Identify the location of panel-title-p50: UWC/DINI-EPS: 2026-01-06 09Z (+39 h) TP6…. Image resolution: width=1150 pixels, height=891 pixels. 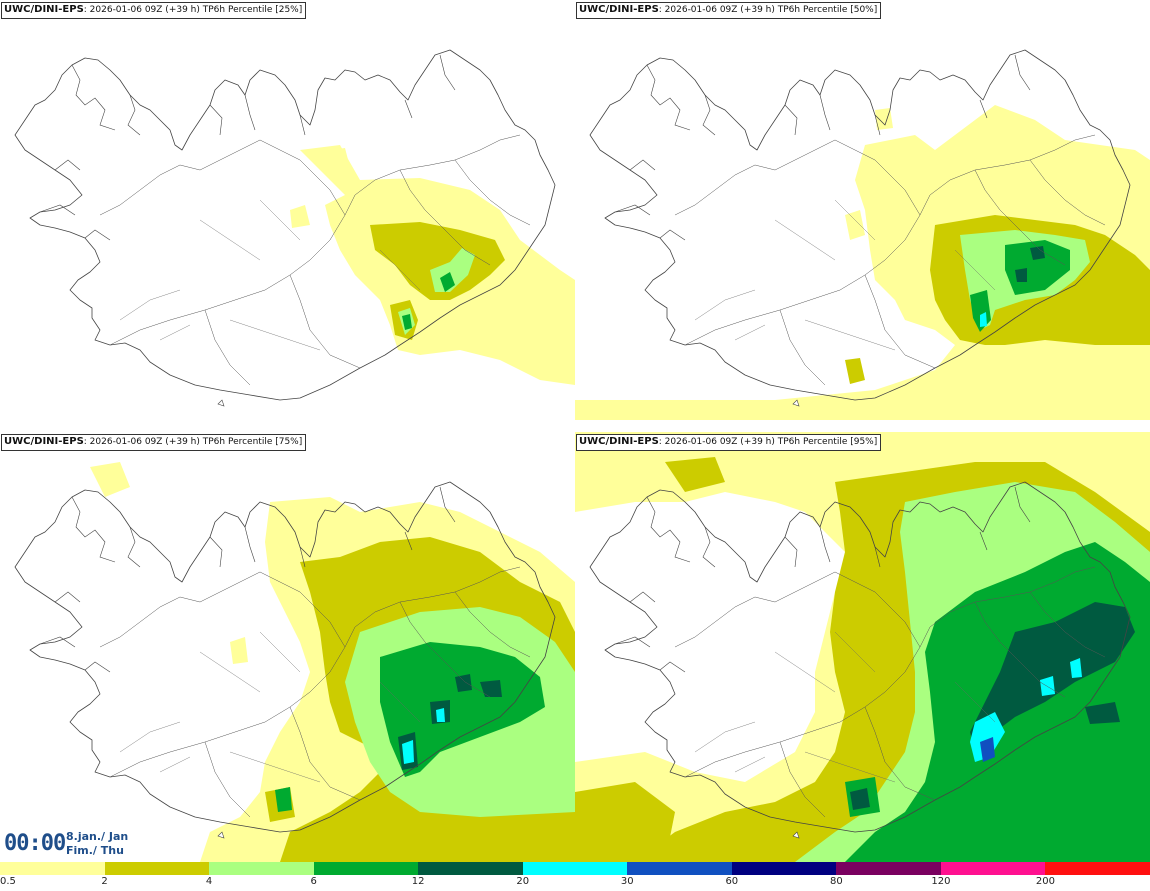
(729, 10).